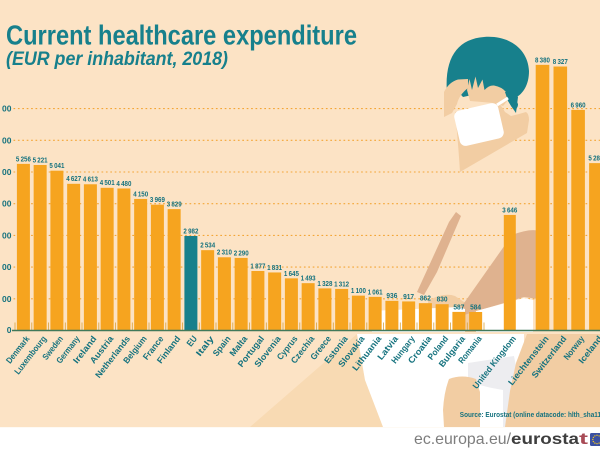 The width and height of the screenshot is (600, 455). I want to click on svg-text: 584, so click(475, 307).